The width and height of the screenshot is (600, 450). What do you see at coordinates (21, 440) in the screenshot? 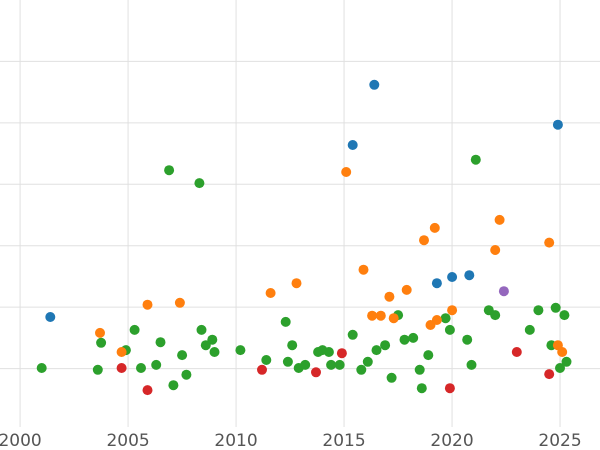
I see `x-tick-label: 2000` at bounding box center [21, 440].